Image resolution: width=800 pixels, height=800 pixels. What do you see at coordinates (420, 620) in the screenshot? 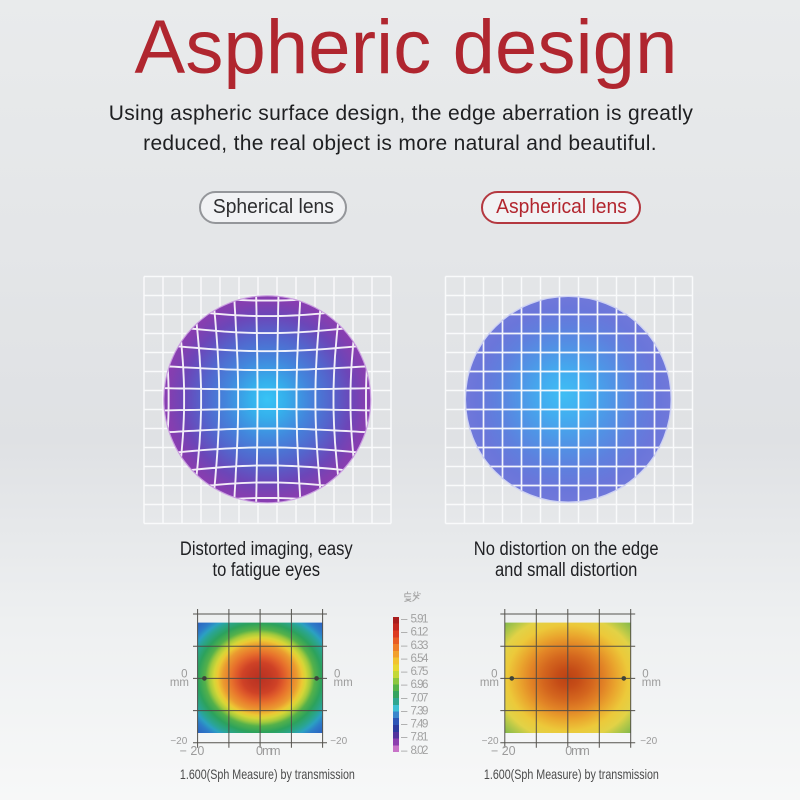
I see `svg-text: 5.91` at bounding box center [420, 620].